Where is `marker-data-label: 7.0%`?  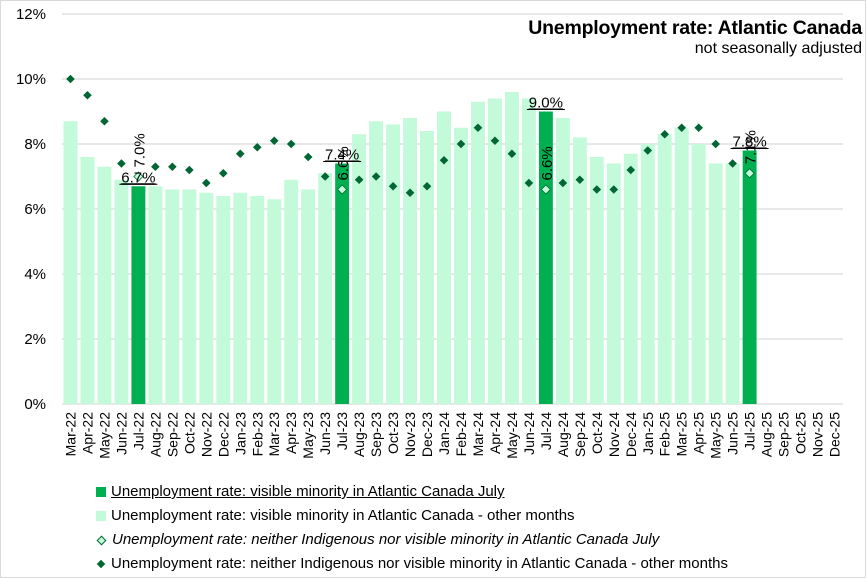
marker-data-label: 7.0% is located at coordinates (139, 150).